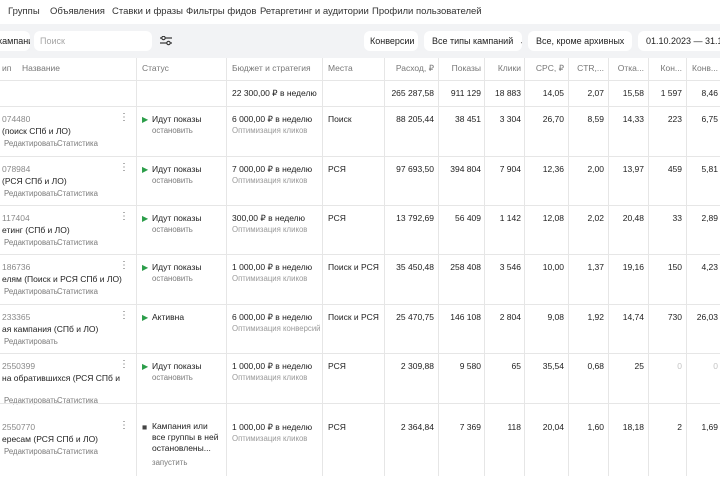 The width and height of the screenshot is (720, 480). I want to click on campaign-button: кампанию, so click(15, 41).